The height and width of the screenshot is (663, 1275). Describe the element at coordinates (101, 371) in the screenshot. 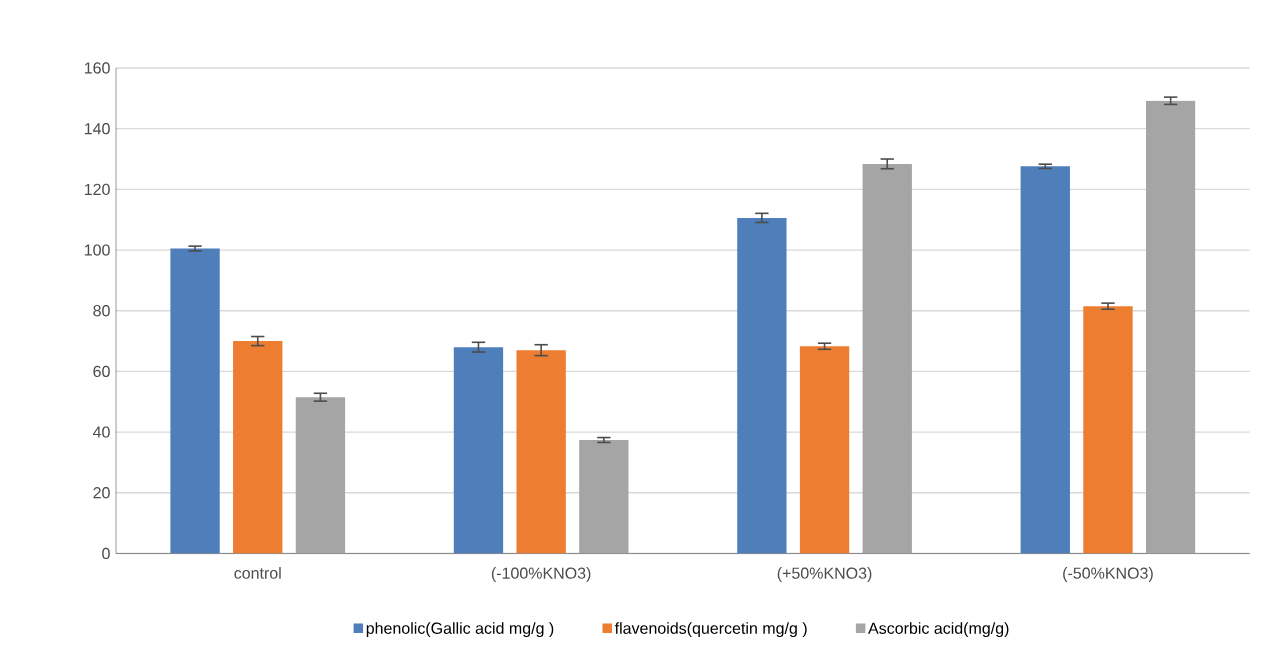

I see `y-tick-label: 60` at that location.